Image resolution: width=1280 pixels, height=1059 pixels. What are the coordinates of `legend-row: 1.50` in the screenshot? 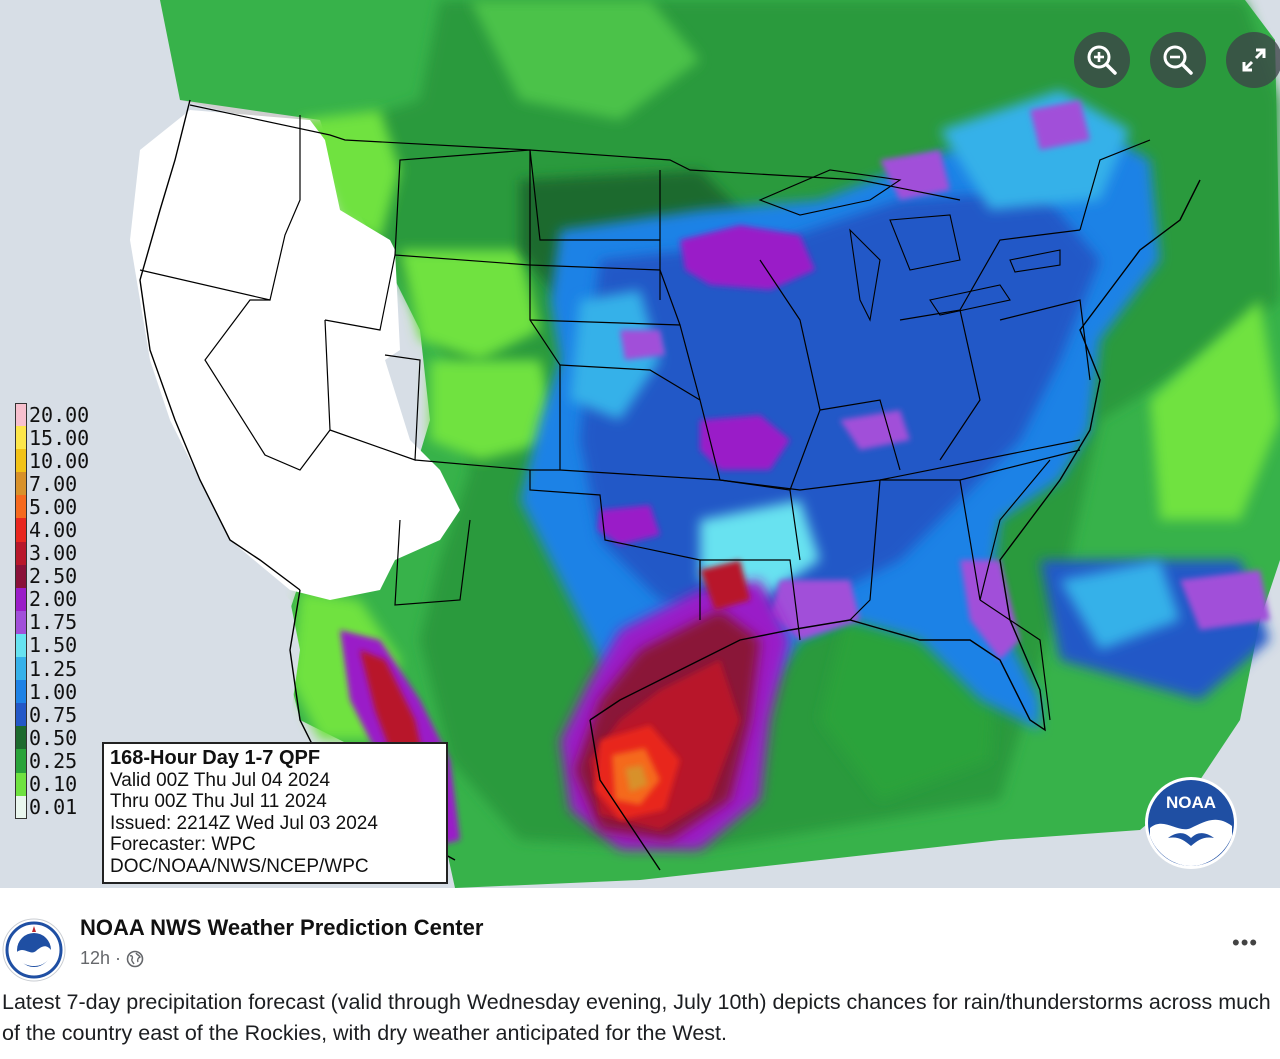 It's located at (60, 645).